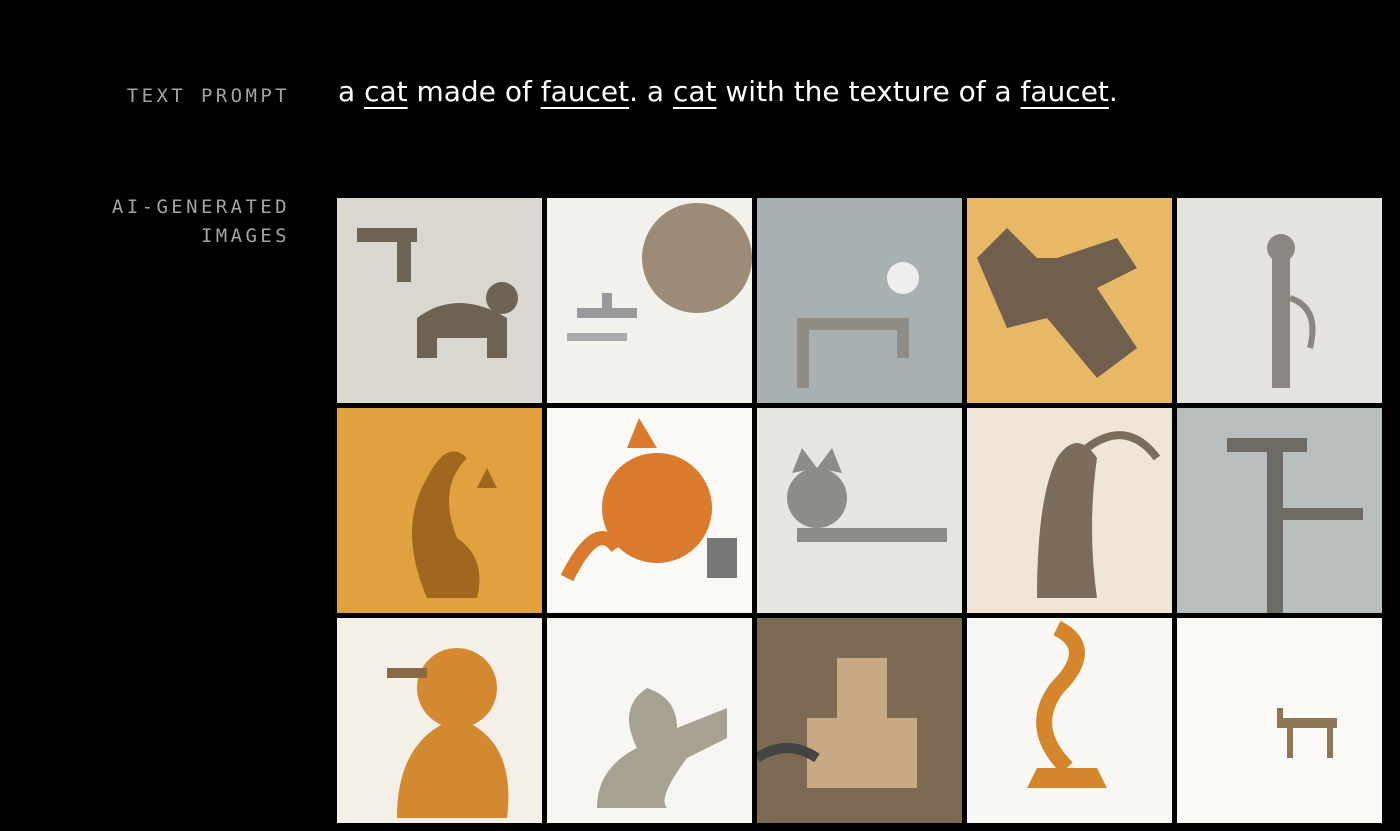 The image size is (1400, 831). What do you see at coordinates (201, 222) in the screenshot?
I see `ai-generated-images-label: AI-GENERATED IMAGES` at bounding box center [201, 222].